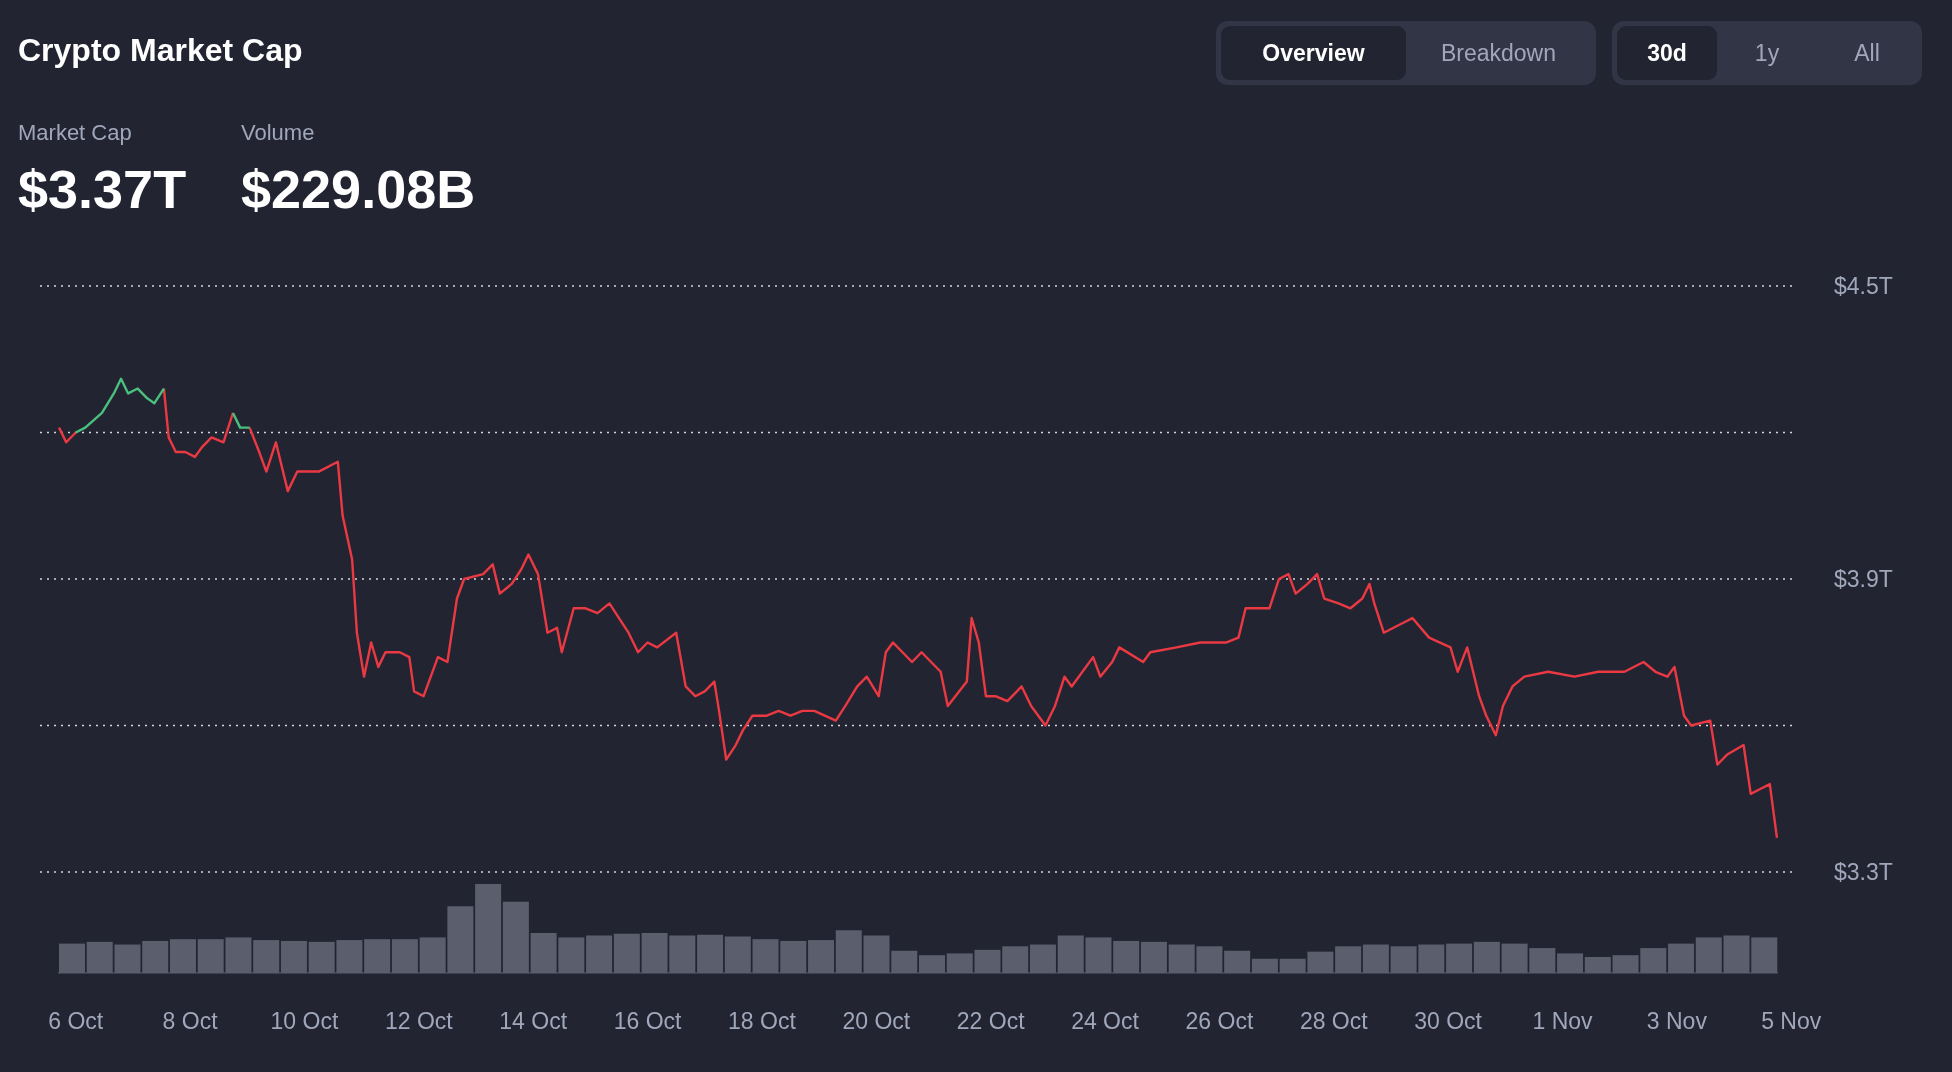 The height and width of the screenshot is (1072, 1952). Describe the element at coordinates (1791, 1021) in the screenshot. I see `x-tick-label: 5 Nov` at that location.